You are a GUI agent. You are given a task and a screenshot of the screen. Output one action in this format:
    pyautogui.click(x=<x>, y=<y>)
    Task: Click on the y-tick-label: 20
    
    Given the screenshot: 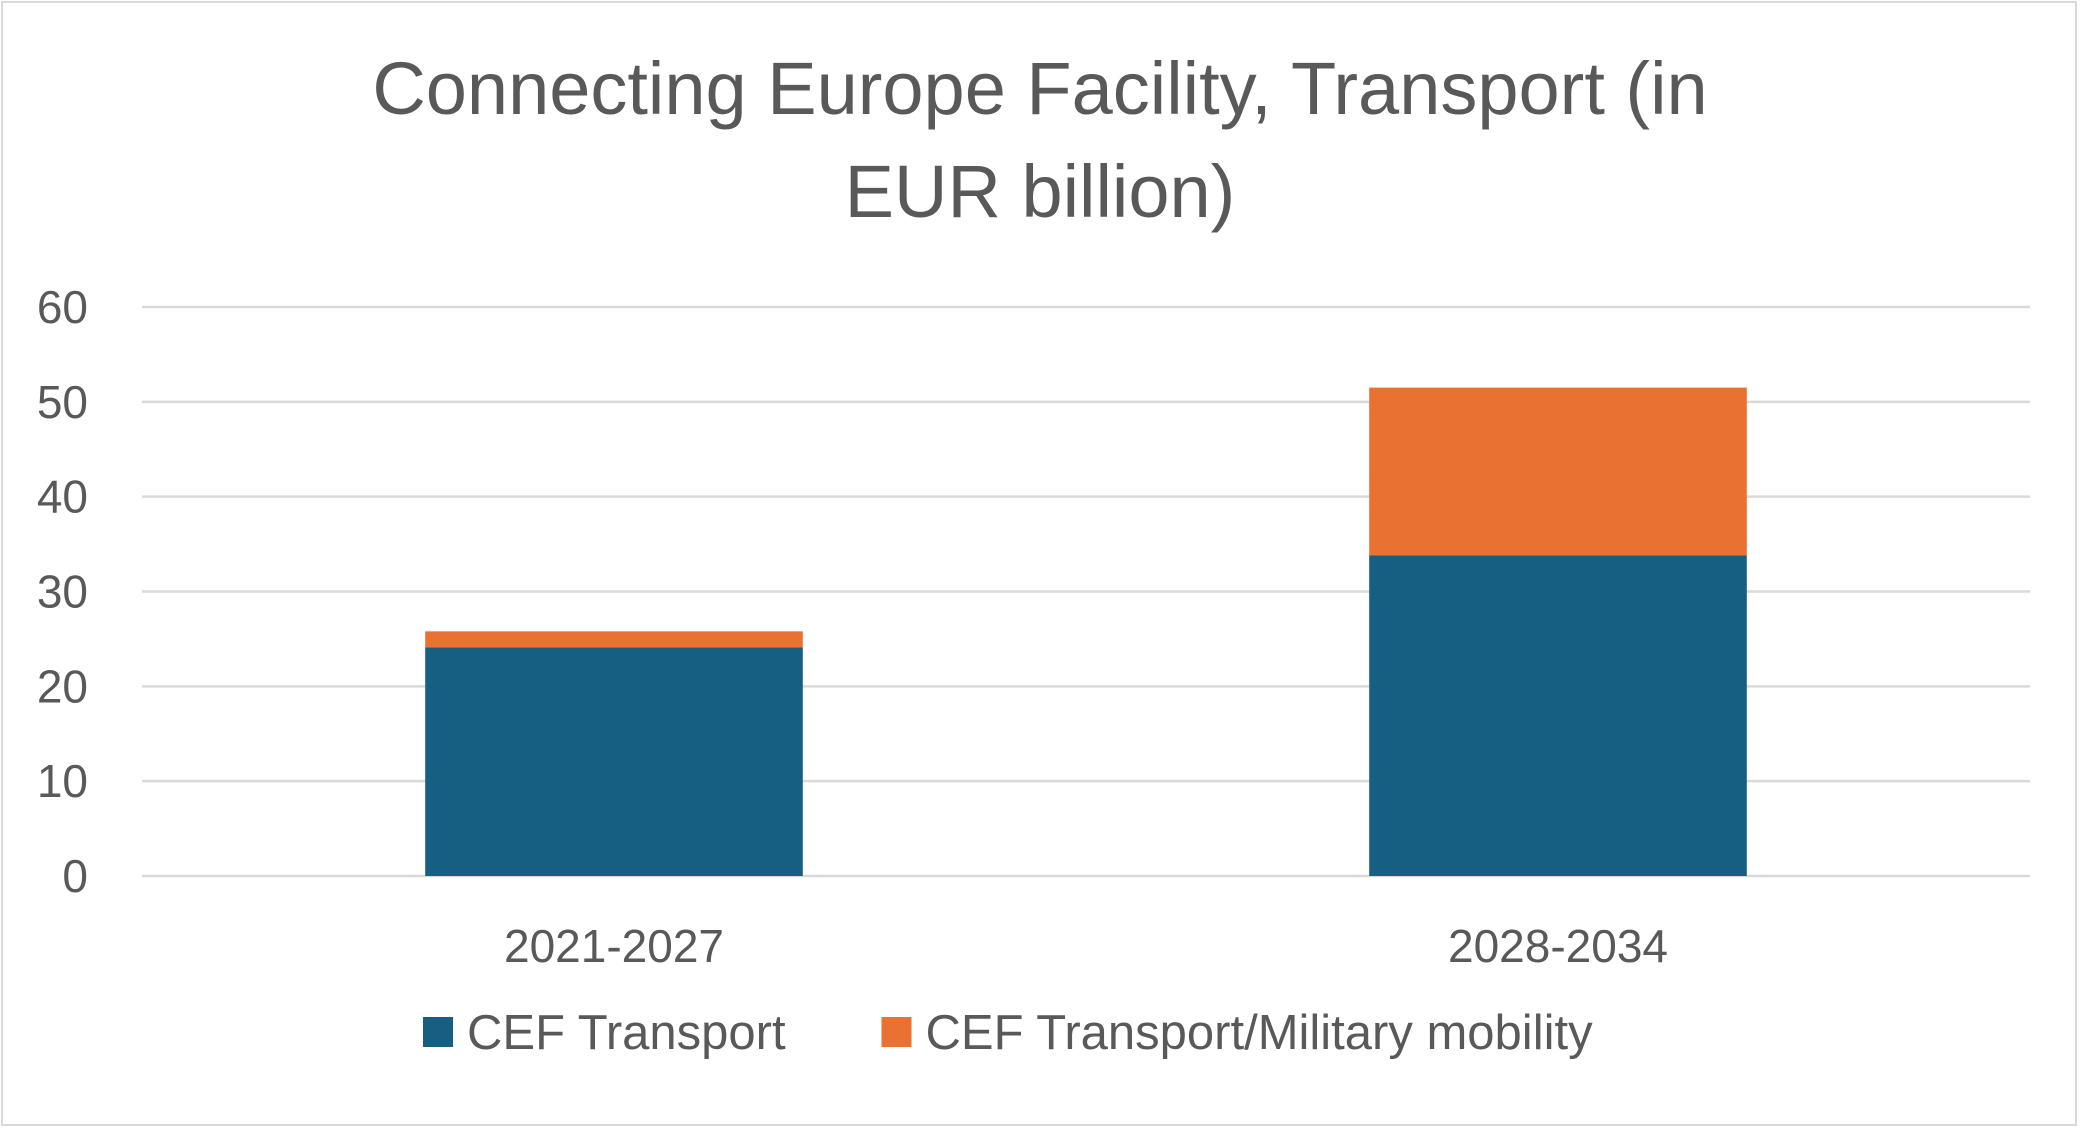 What is the action you would take?
    pyautogui.click(x=62, y=686)
    